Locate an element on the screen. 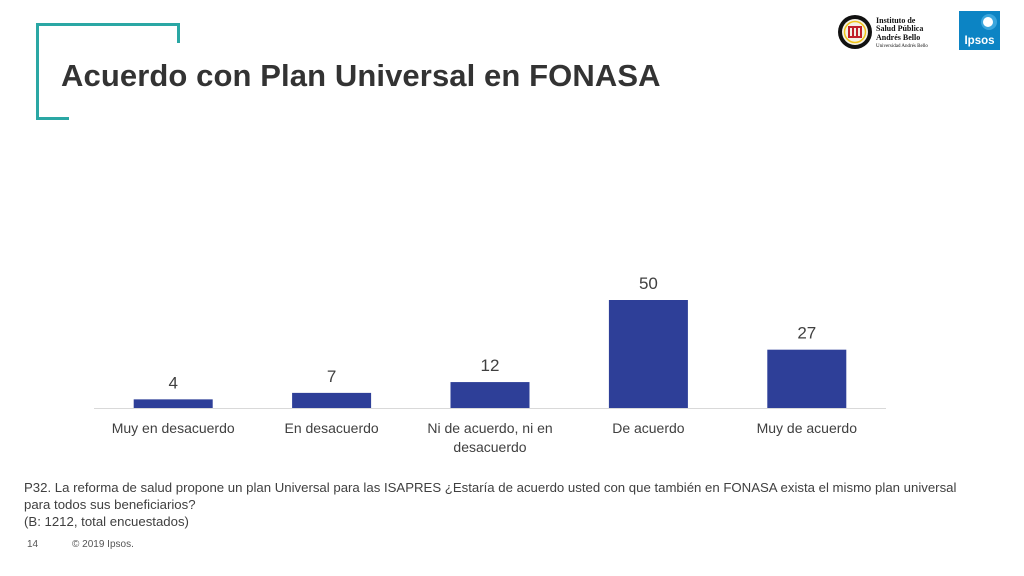  isp-line-2: Salud Pública is located at coordinates (900, 29).